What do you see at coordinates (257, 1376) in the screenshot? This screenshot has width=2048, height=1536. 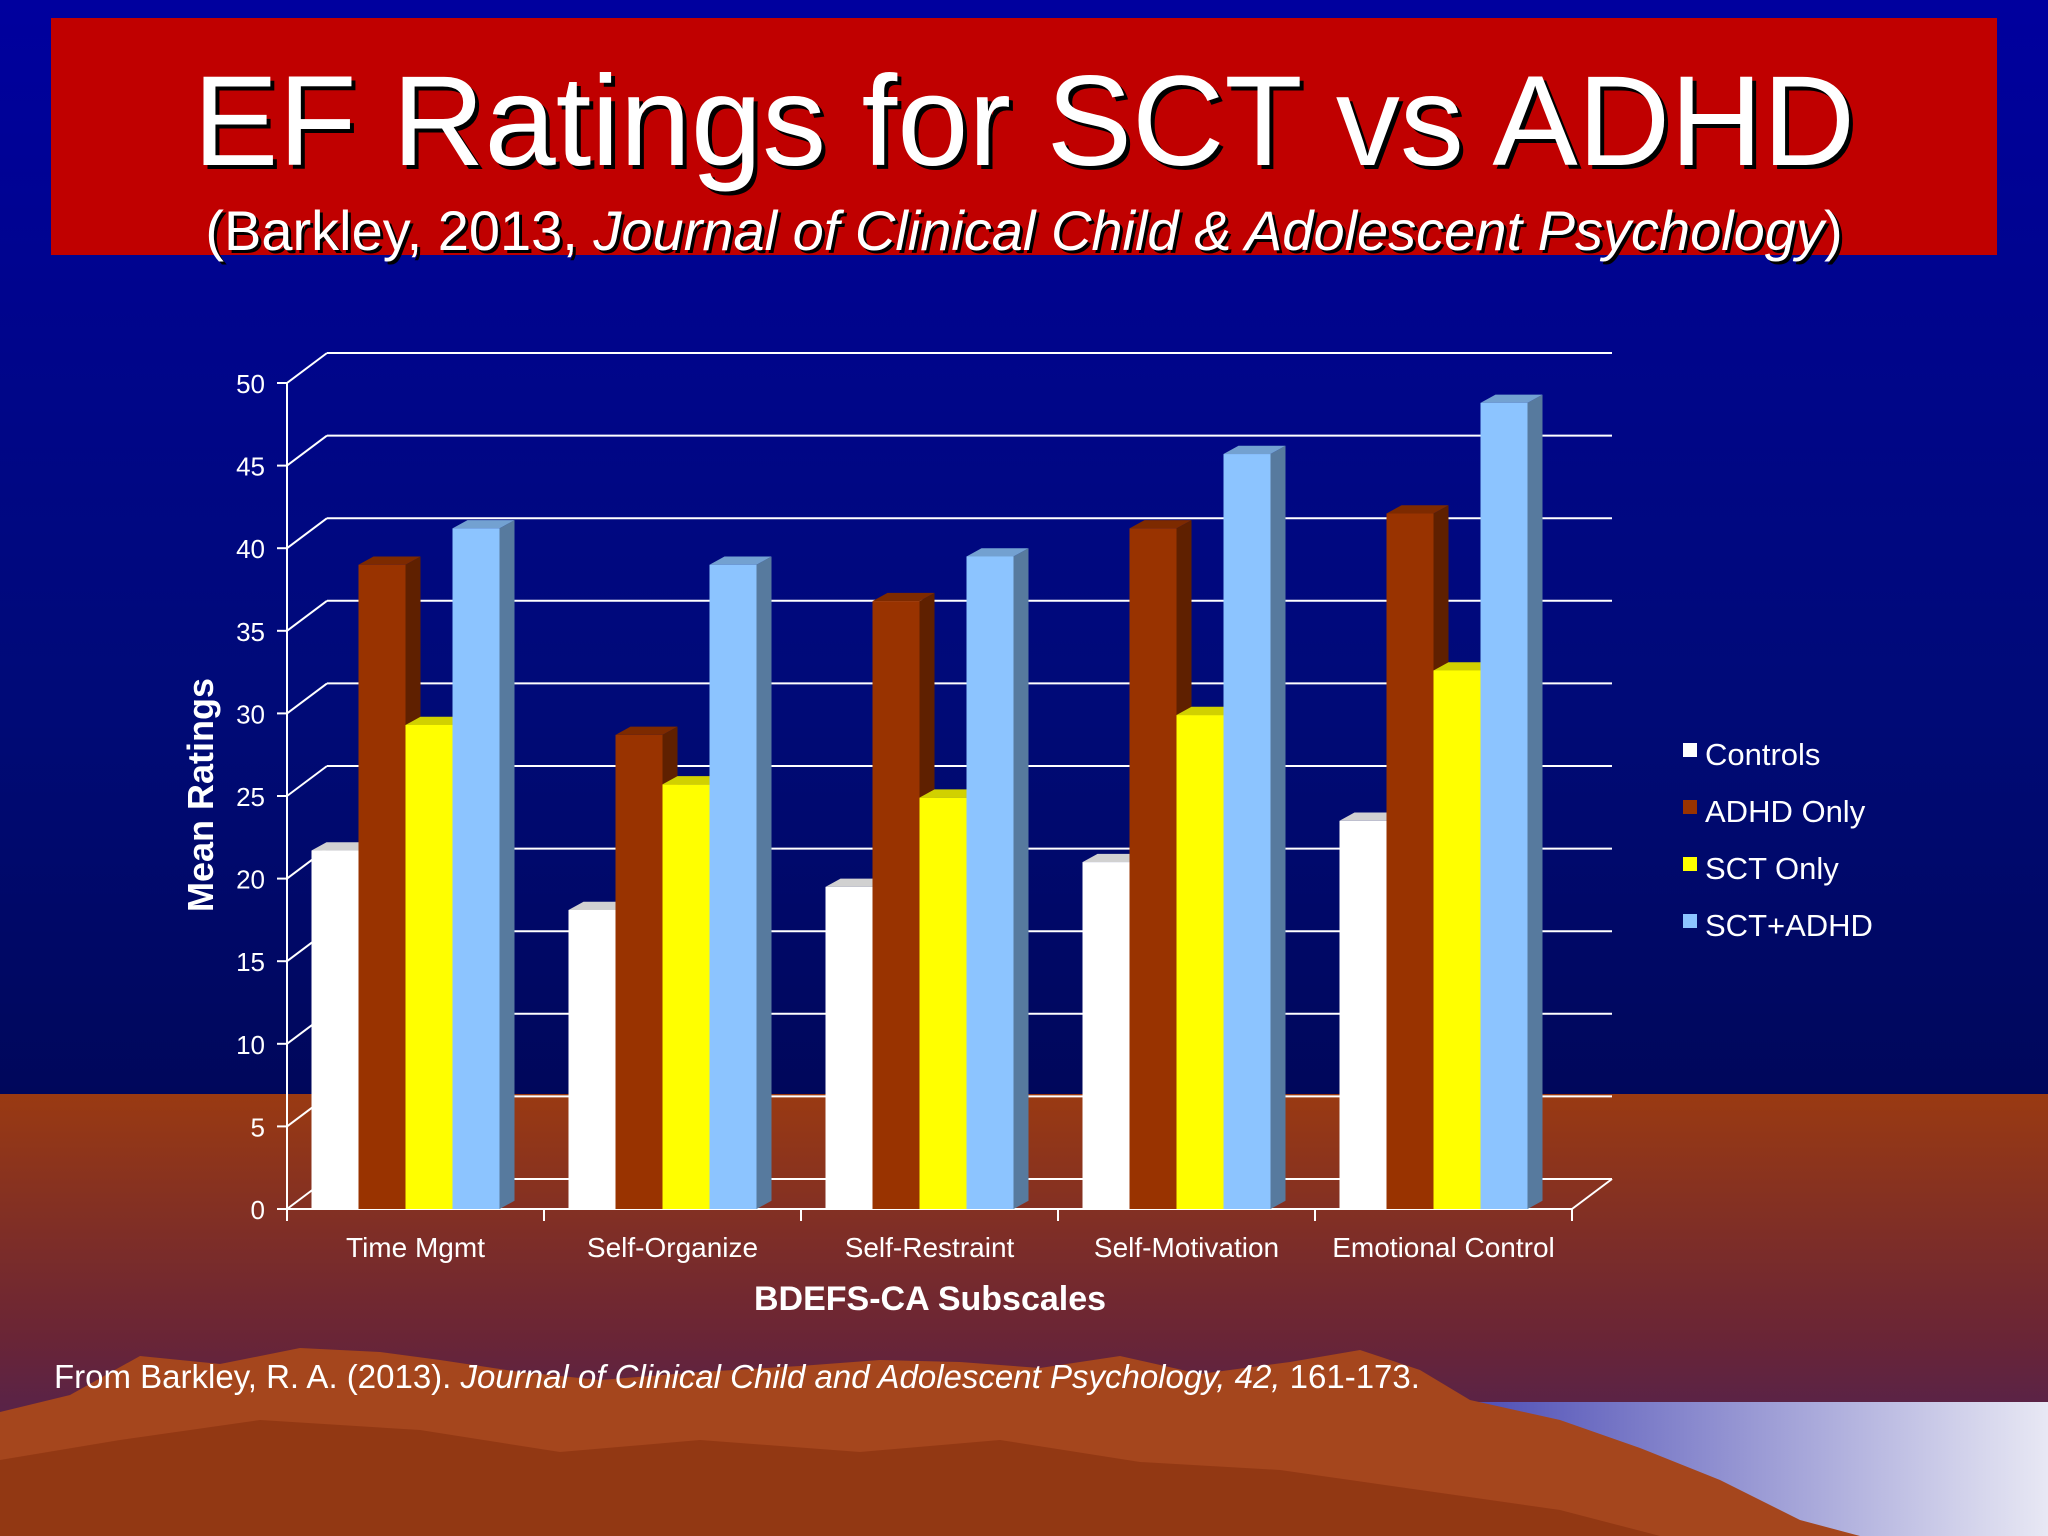 I see `footnote-author: From Barkley, R. A. (2013).` at bounding box center [257, 1376].